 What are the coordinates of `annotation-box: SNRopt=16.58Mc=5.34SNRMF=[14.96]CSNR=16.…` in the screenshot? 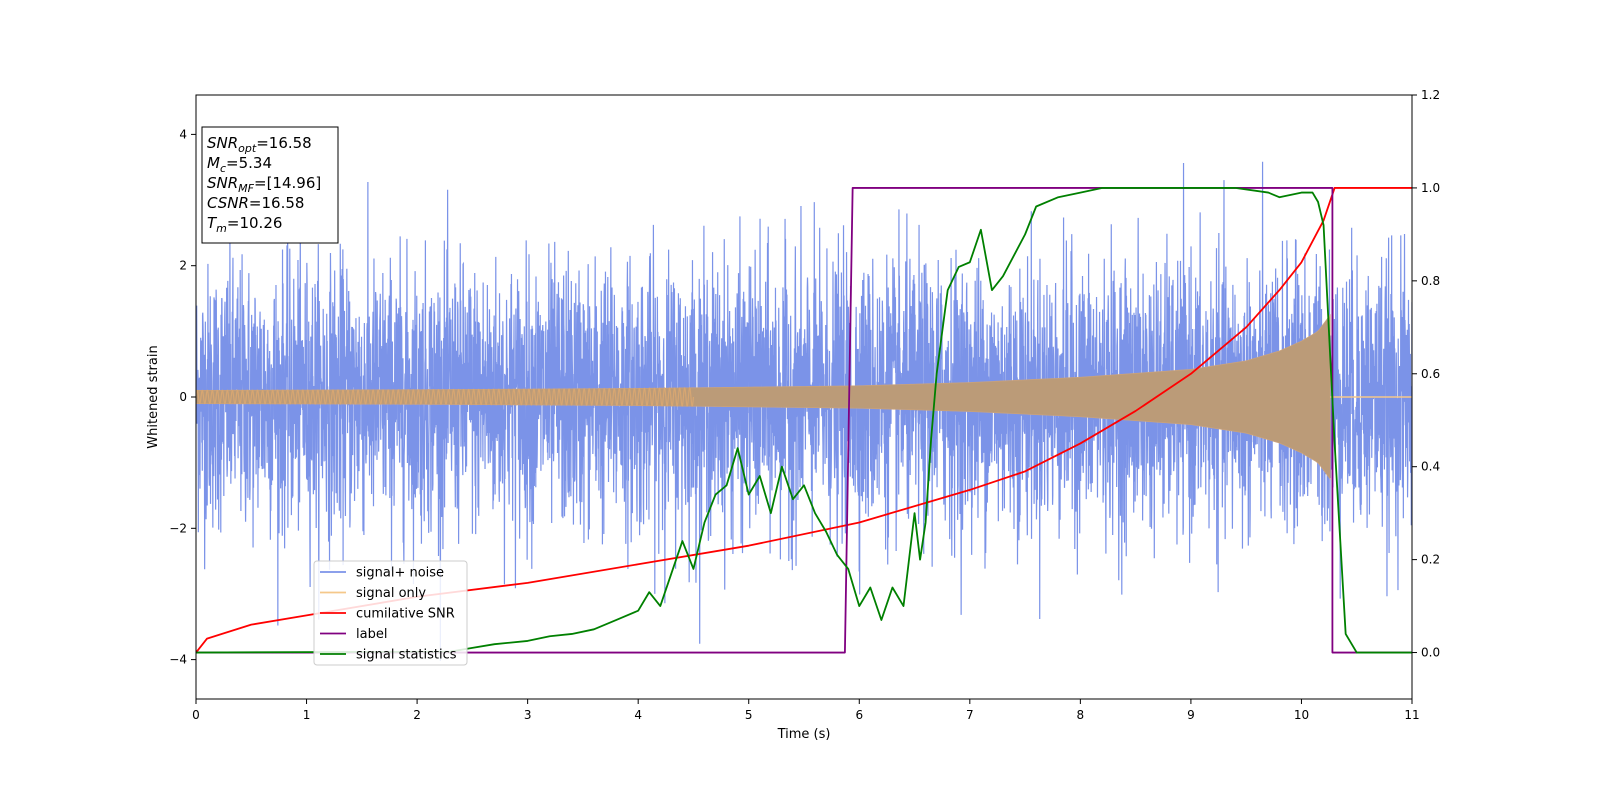 It's located at (270, 185).